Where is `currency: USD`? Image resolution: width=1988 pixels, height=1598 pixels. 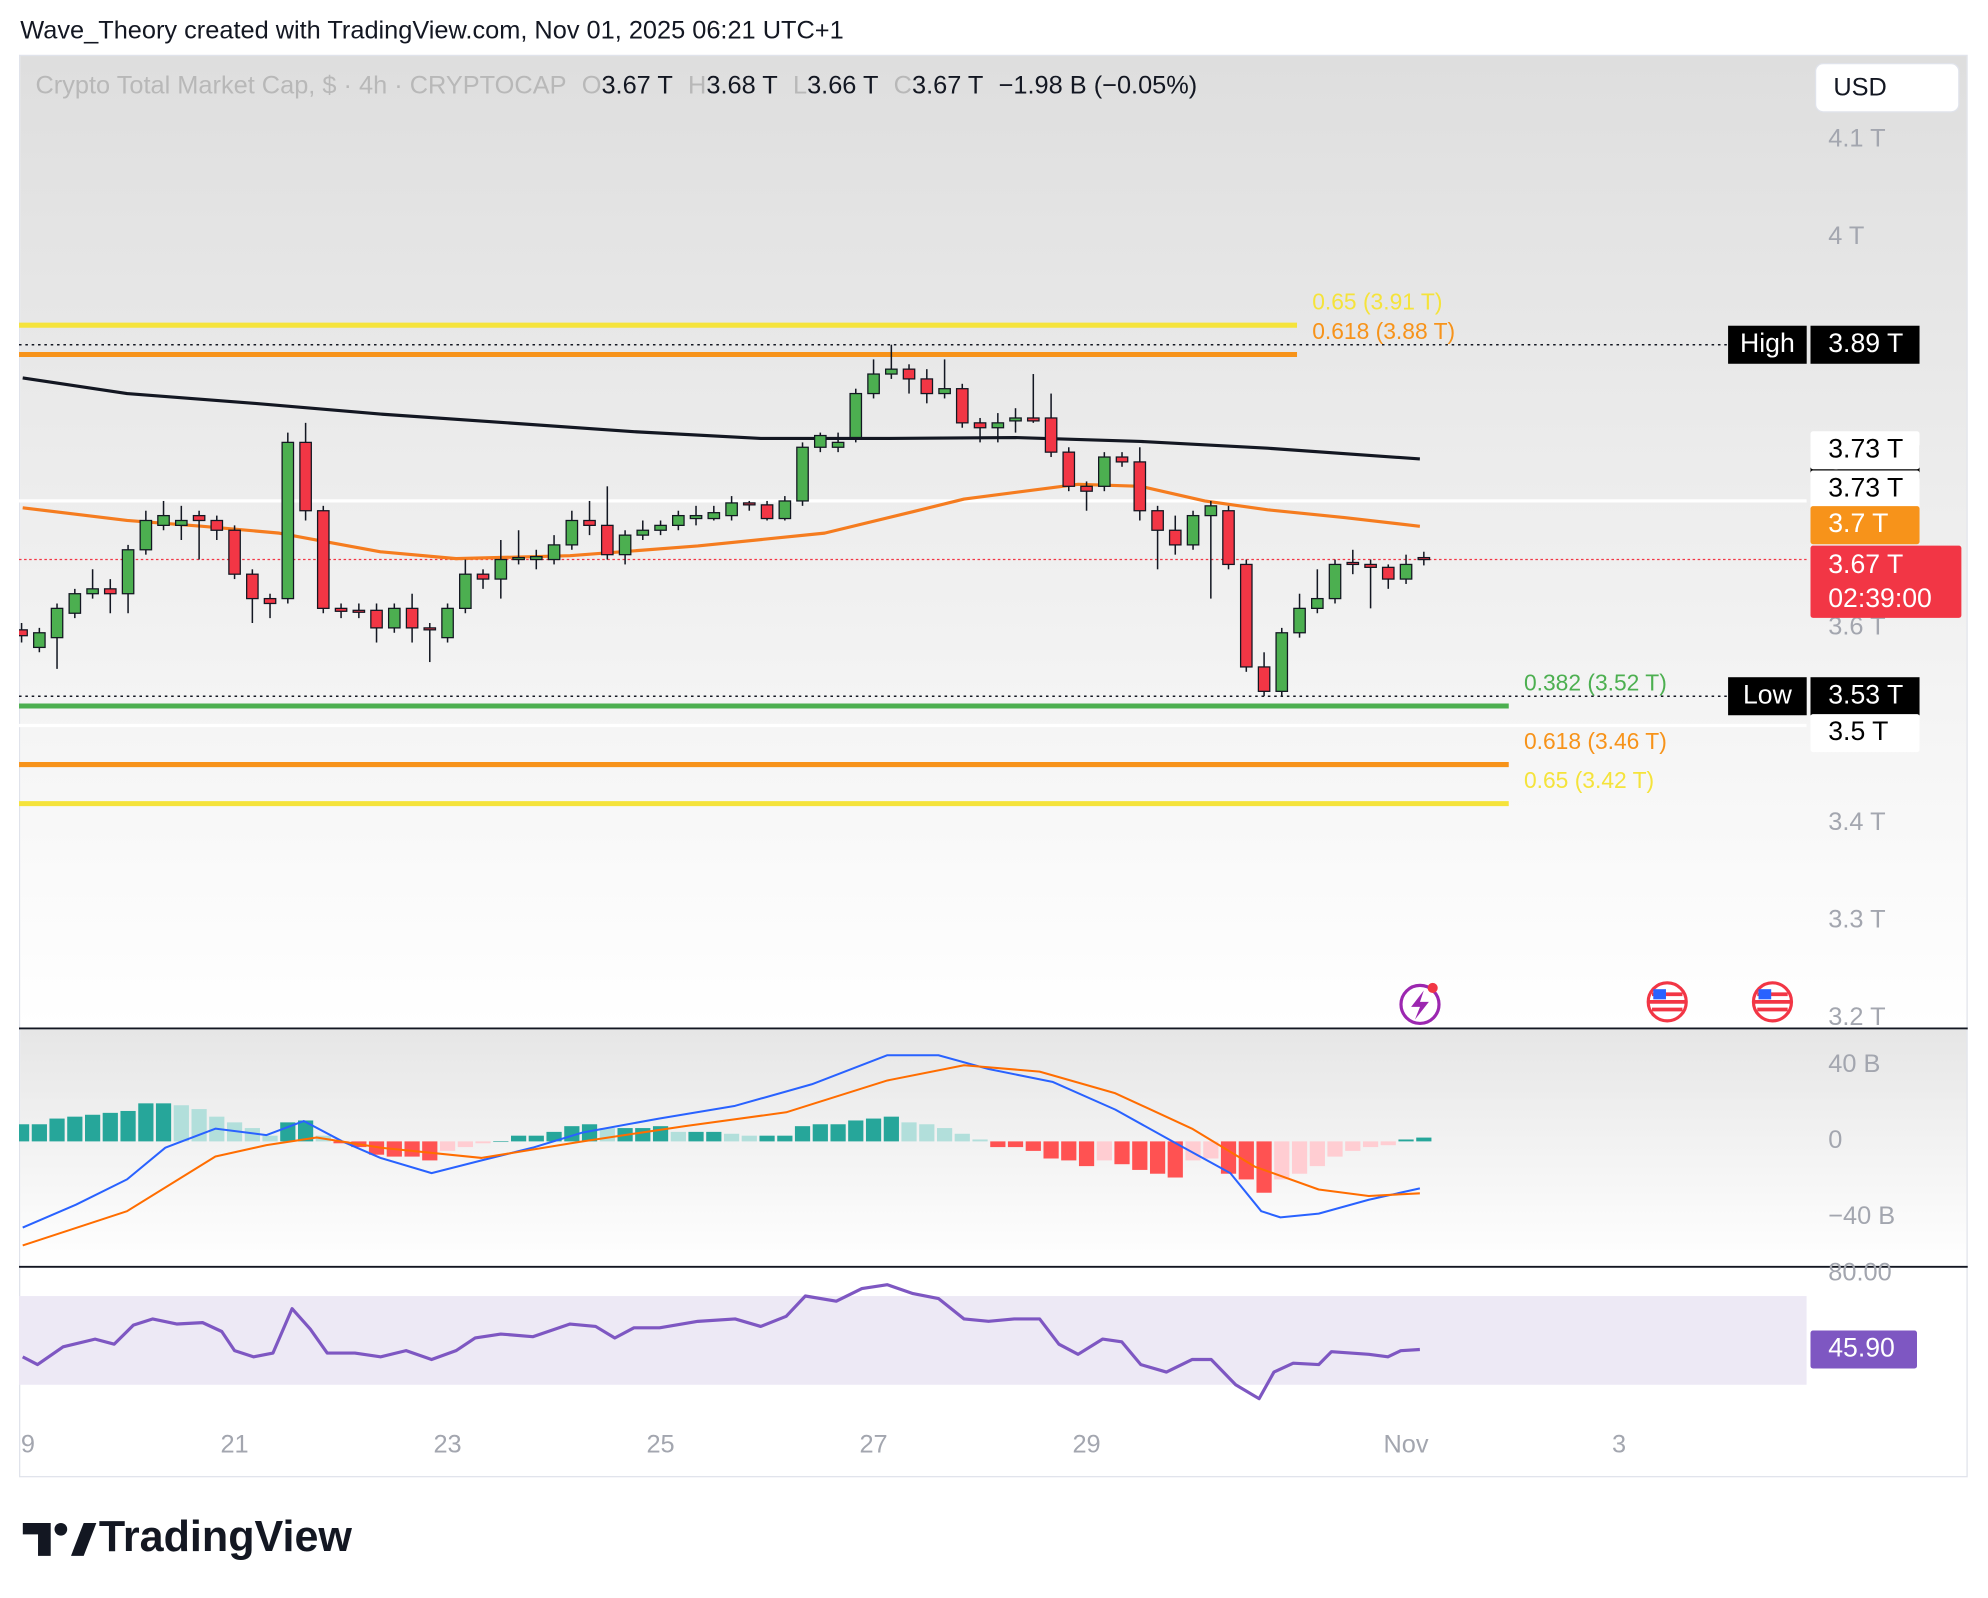 currency: USD is located at coordinates (1860, 88).